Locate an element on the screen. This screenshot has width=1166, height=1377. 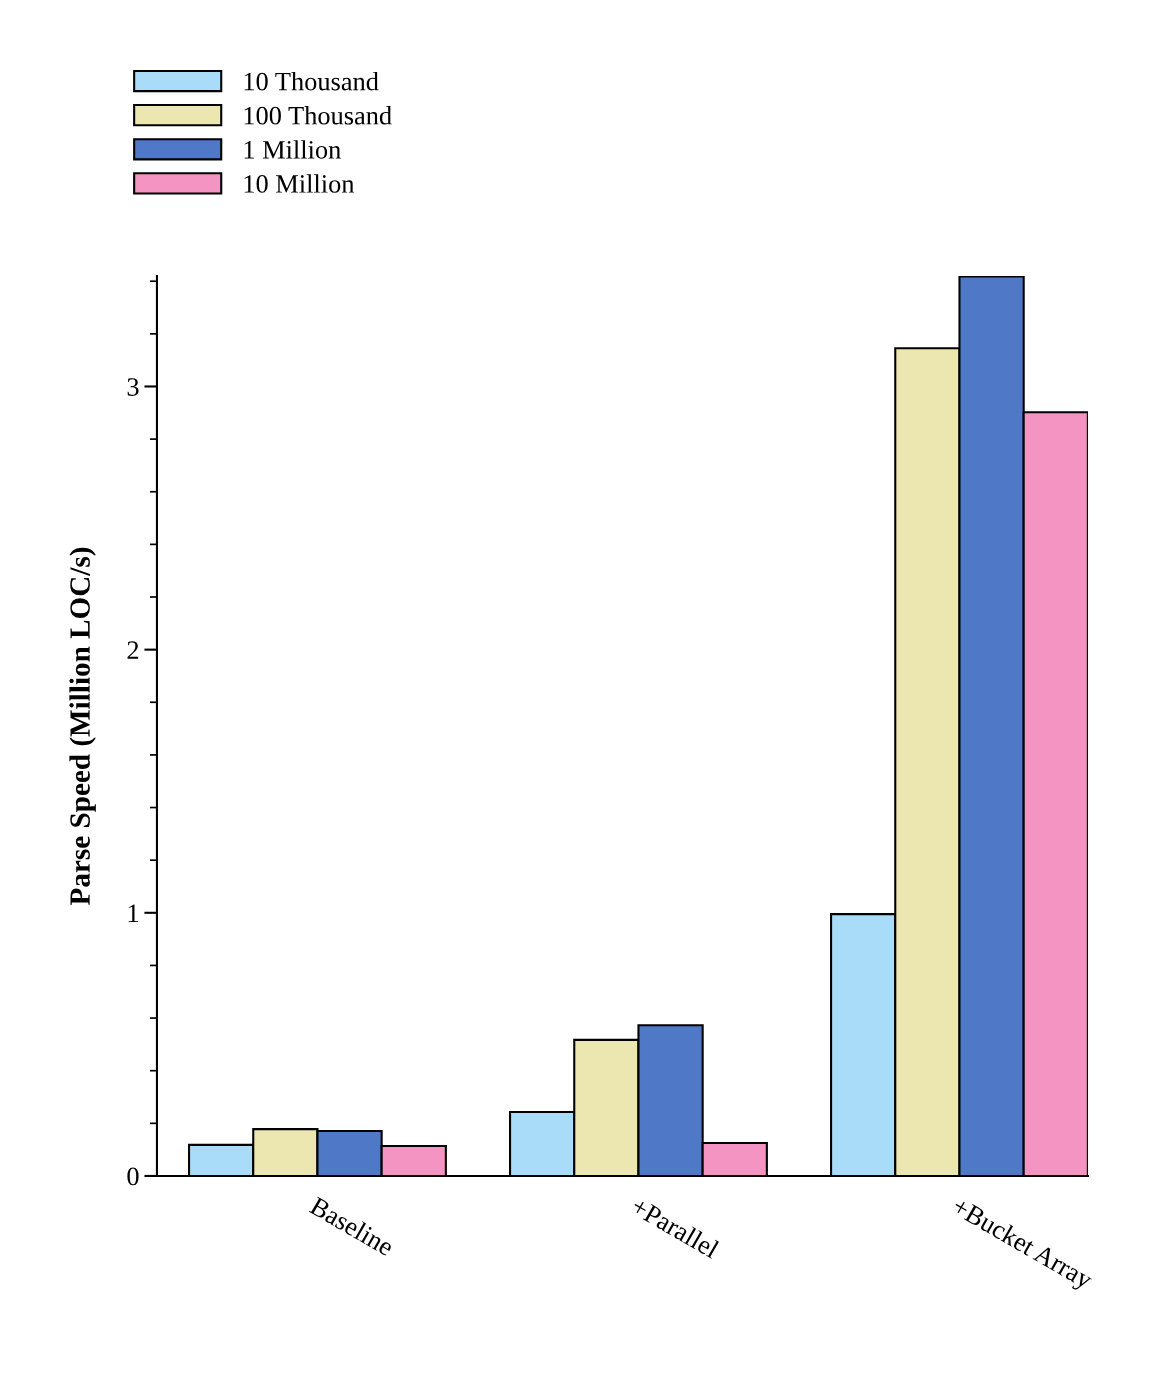
y-tick-label: 3 is located at coordinates (133, 387).